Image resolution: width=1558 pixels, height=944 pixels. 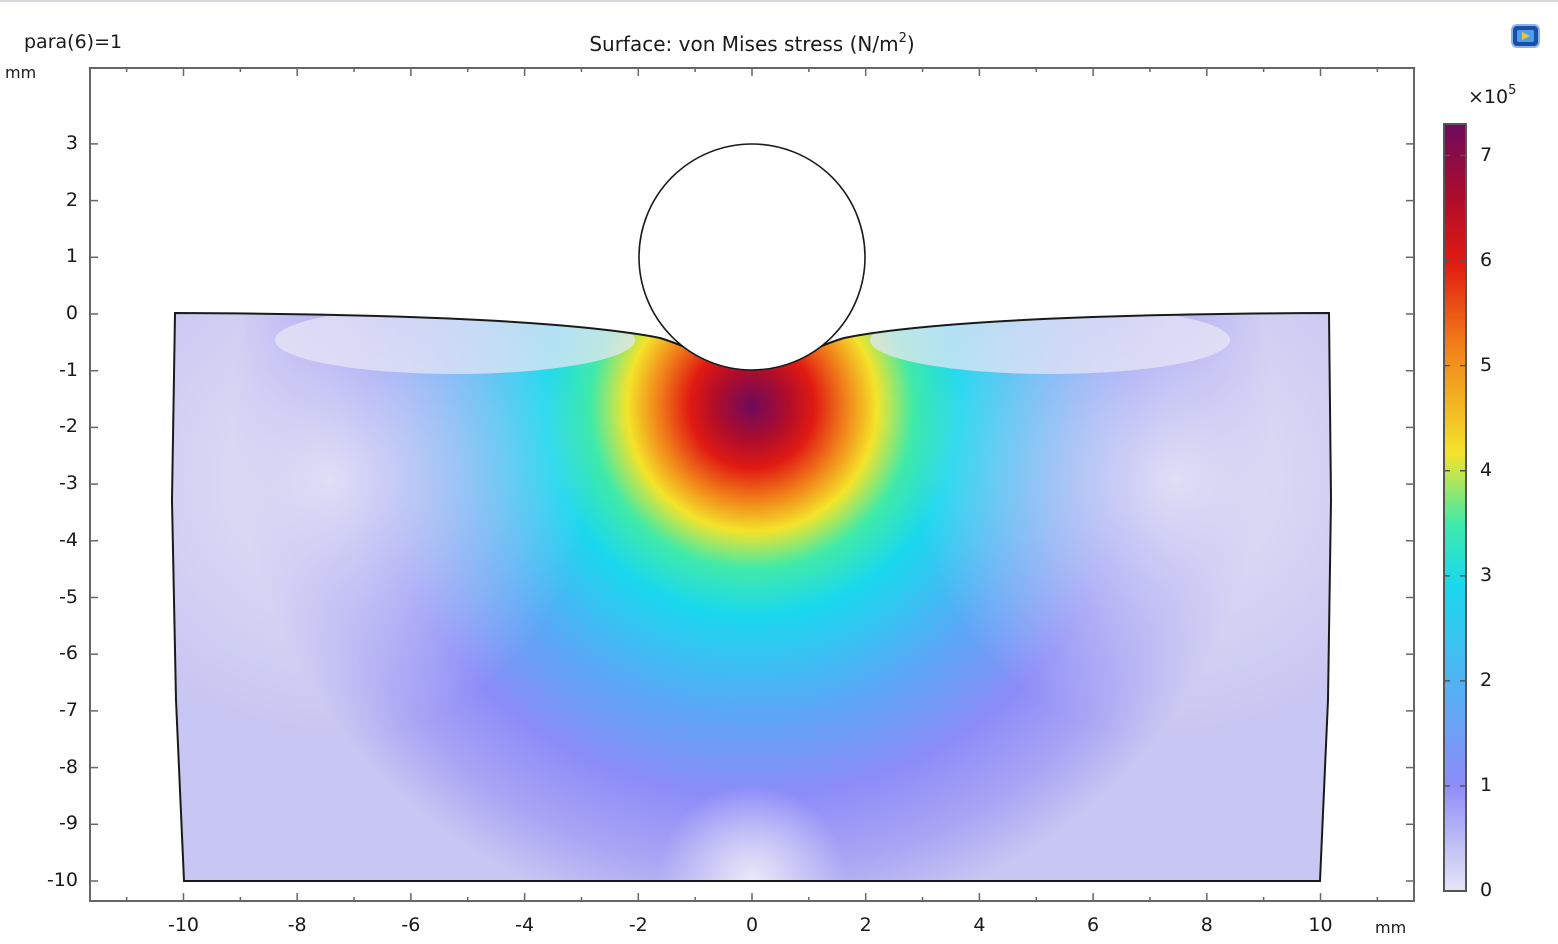 I want to click on y-tick-label: -9, so click(x=68, y=823).